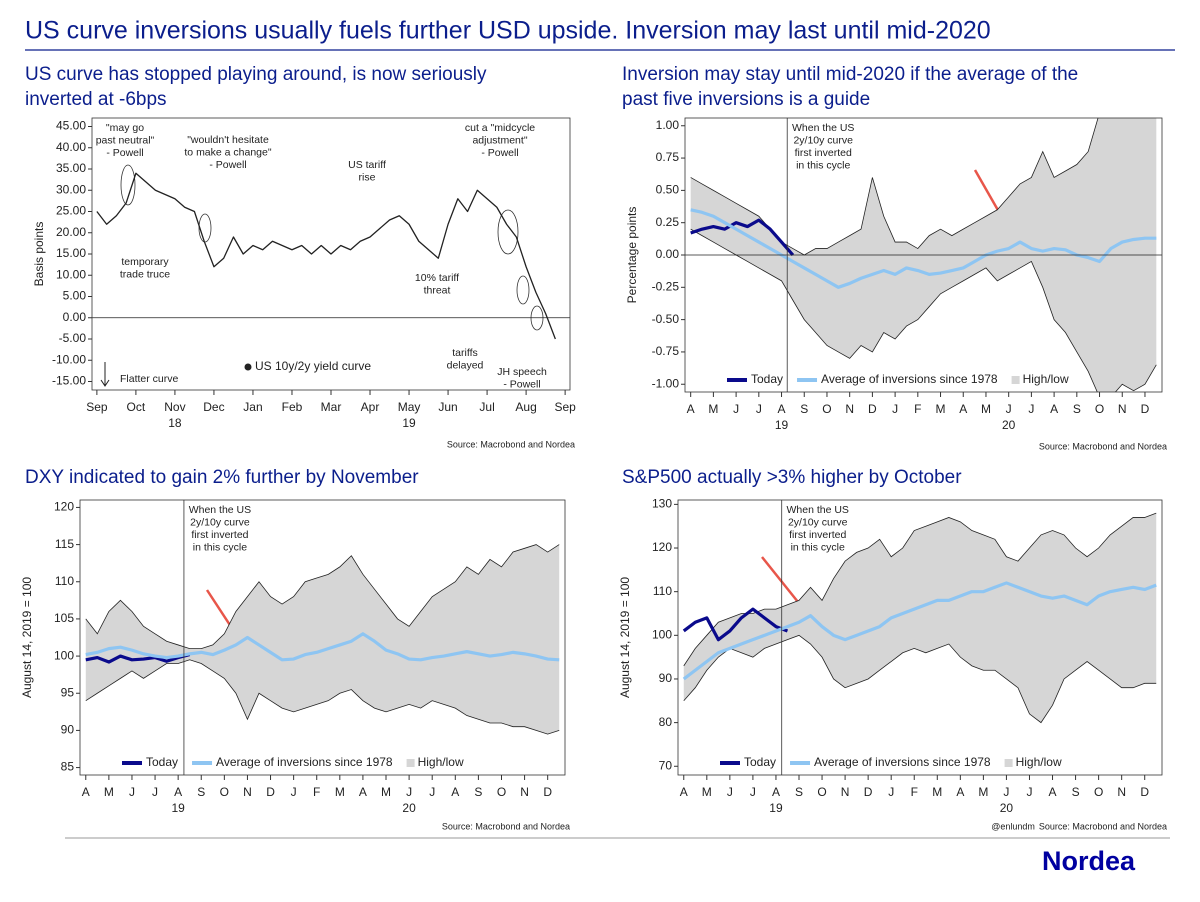 The height and width of the screenshot is (902, 1200). I want to click on x-tick-label: Aug, so click(525, 407).